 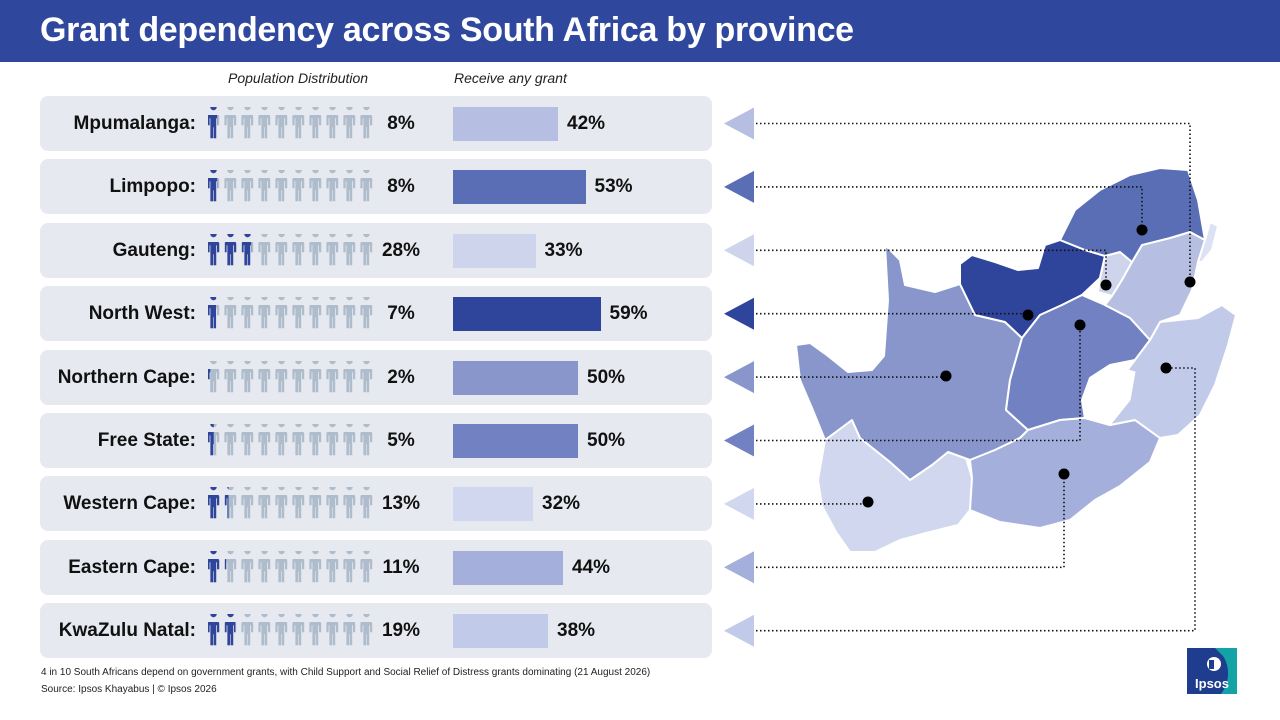 I want to click on row-limpopo: Limpopo: 8% 53%, so click(x=376, y=187).